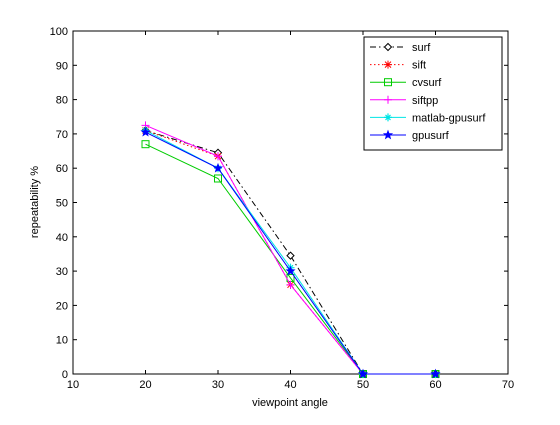 This screenshot has height=425, width=560. What do you see at coordinates (410, 135) in the screenshot?
I see `legend-entry: gpusurf` at bounding box center [410, 135].